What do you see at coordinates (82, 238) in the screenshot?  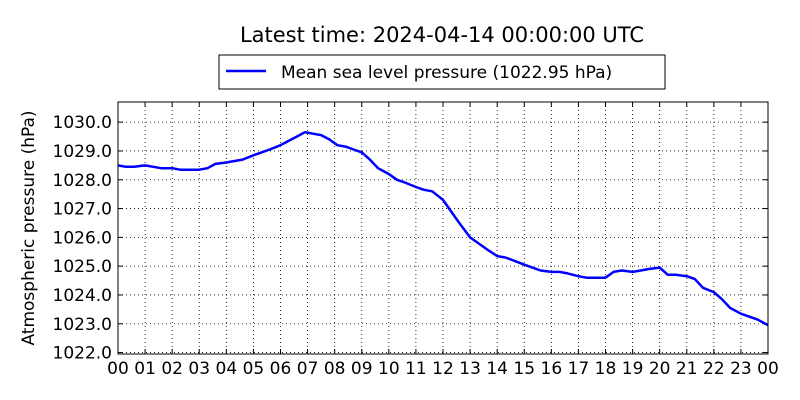 I see `y-tick-label: 1026.0` at bounding box center [82, 238].